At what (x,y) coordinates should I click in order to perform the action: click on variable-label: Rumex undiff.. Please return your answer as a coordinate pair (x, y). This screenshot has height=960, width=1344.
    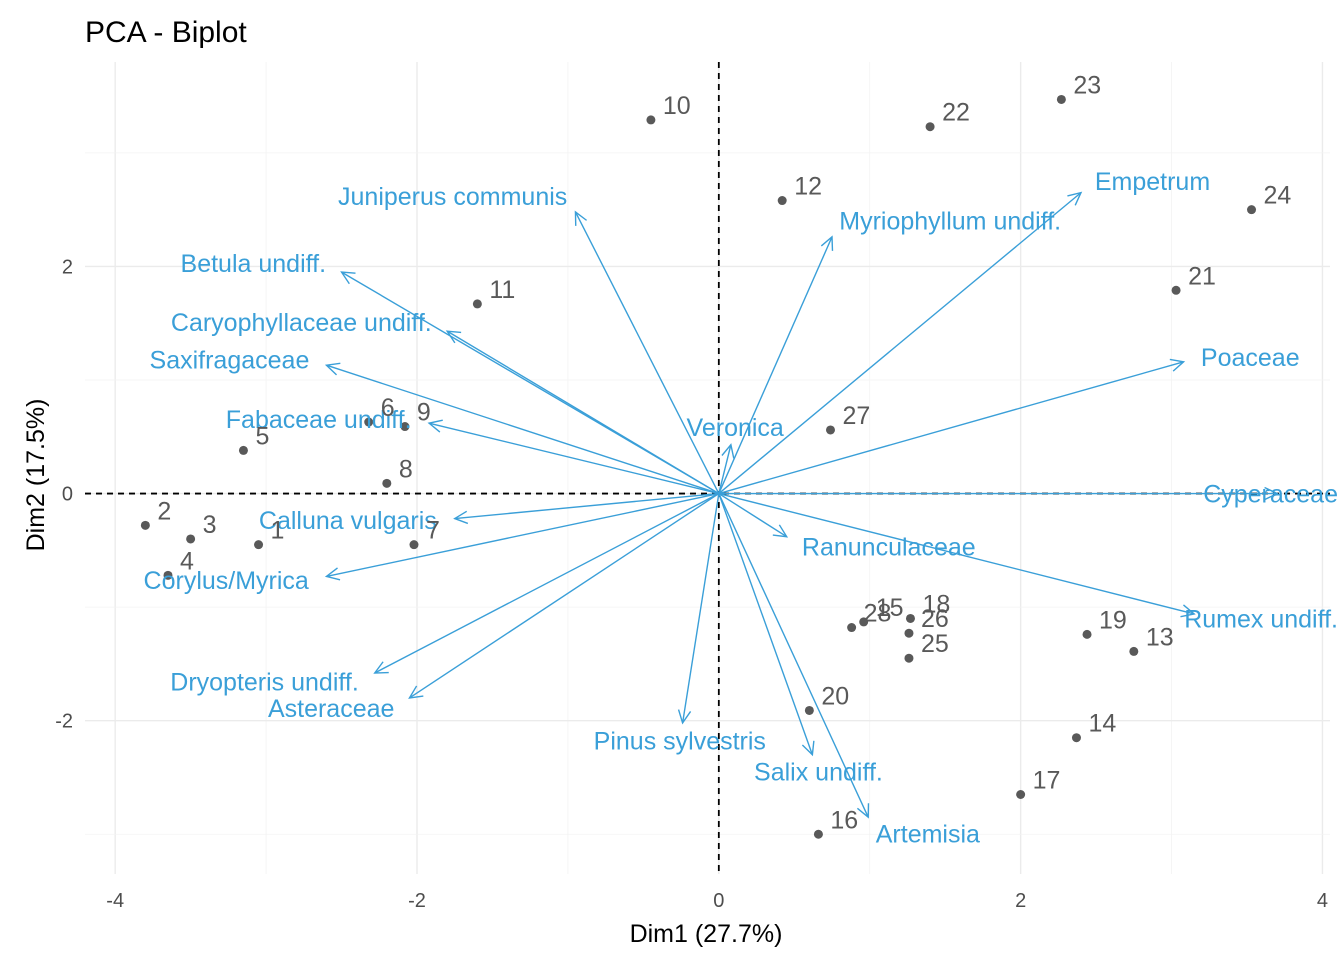
    Looking at the image, I should click on (1261, 619).